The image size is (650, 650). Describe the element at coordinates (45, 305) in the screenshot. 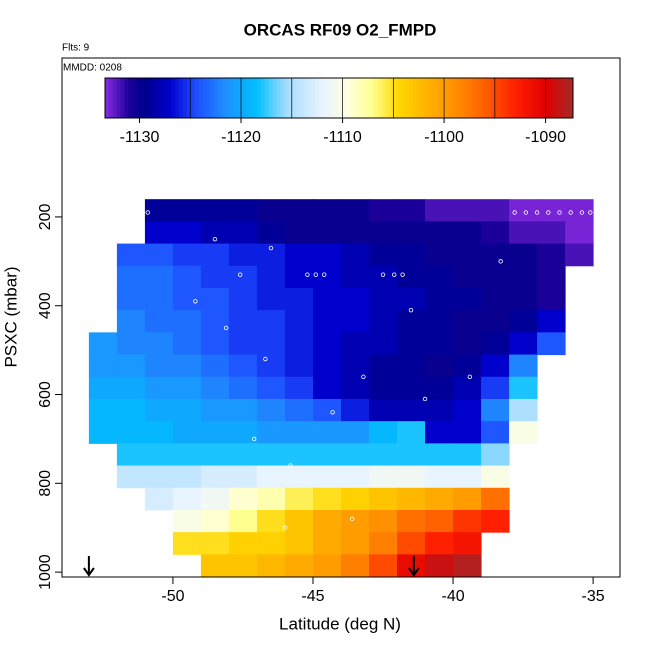

I see `y-tick-label: 400` at that location.